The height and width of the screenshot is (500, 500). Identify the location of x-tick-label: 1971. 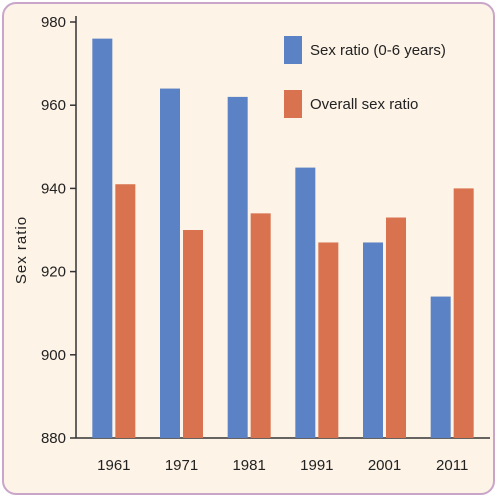
(181, 465).